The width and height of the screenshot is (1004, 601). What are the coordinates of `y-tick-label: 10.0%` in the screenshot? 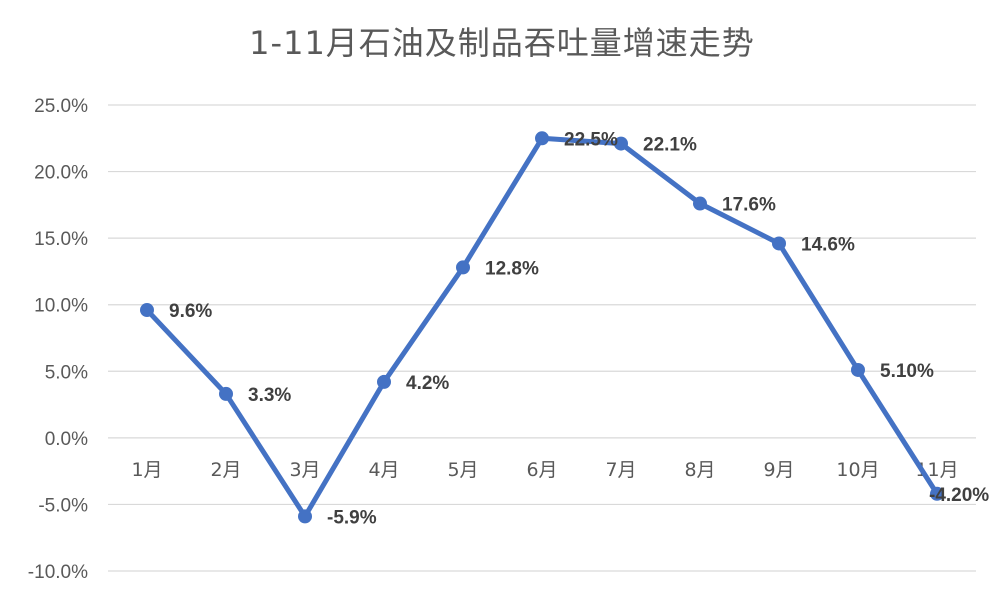 It's located at (61, 306).